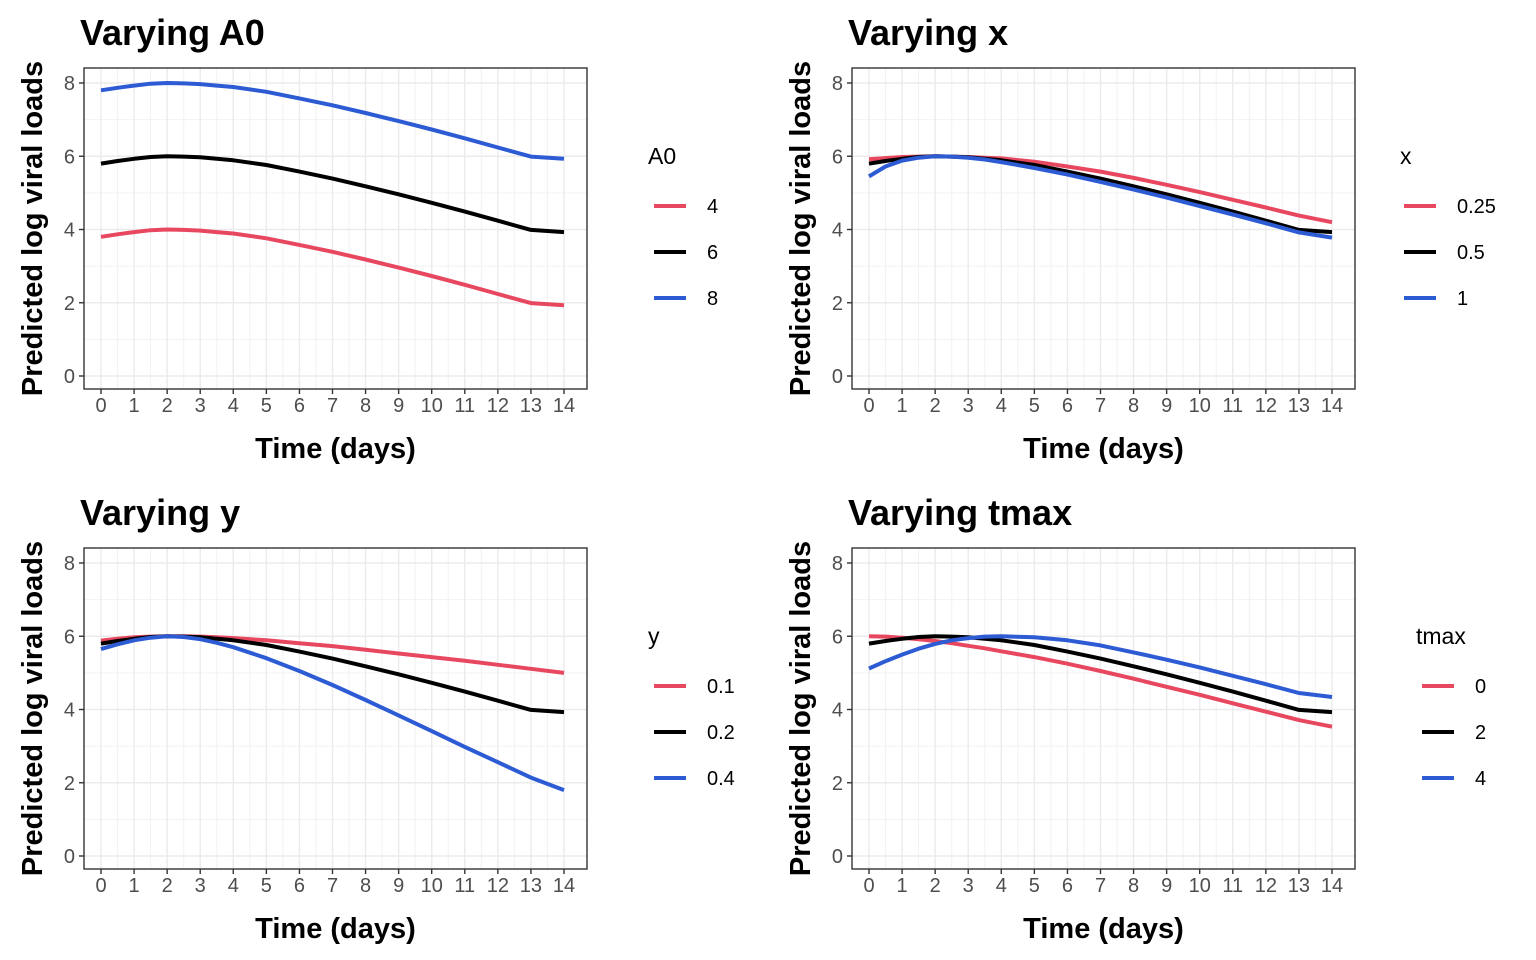  I want to click on x-tick-label: 2, so click(935, 406).